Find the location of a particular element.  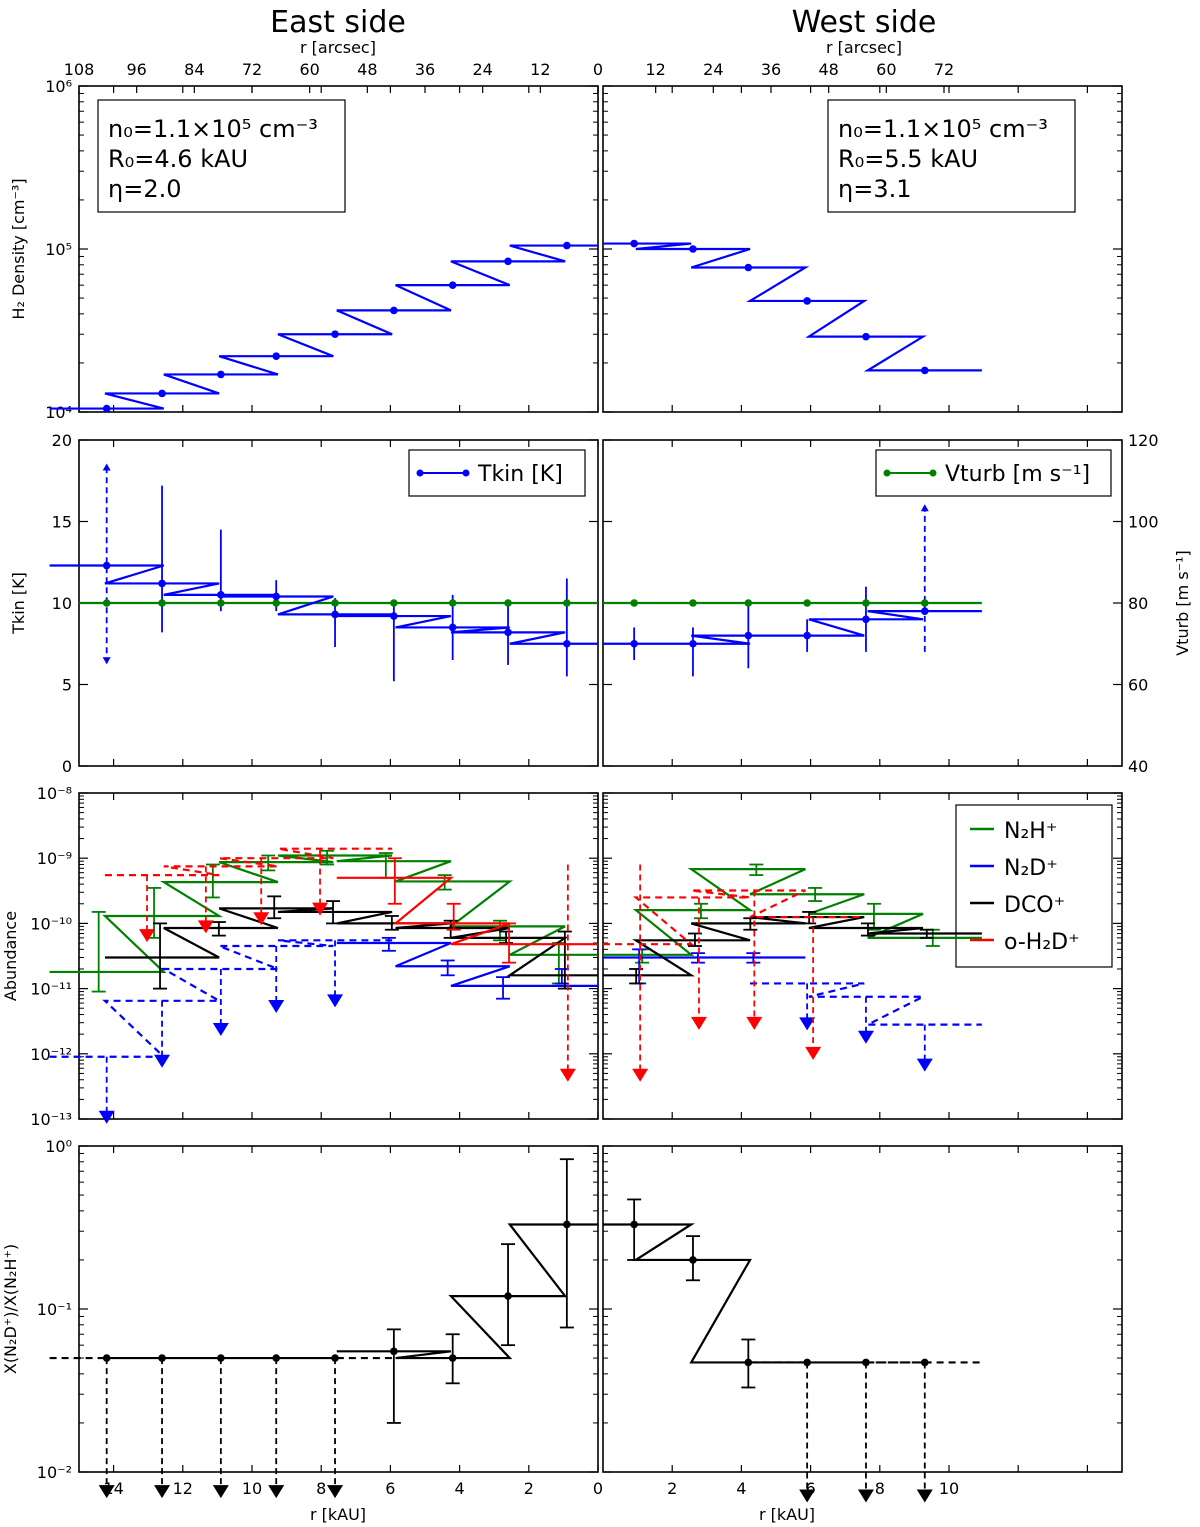

panel4-east-frame is located at coordinates (338, 1309).